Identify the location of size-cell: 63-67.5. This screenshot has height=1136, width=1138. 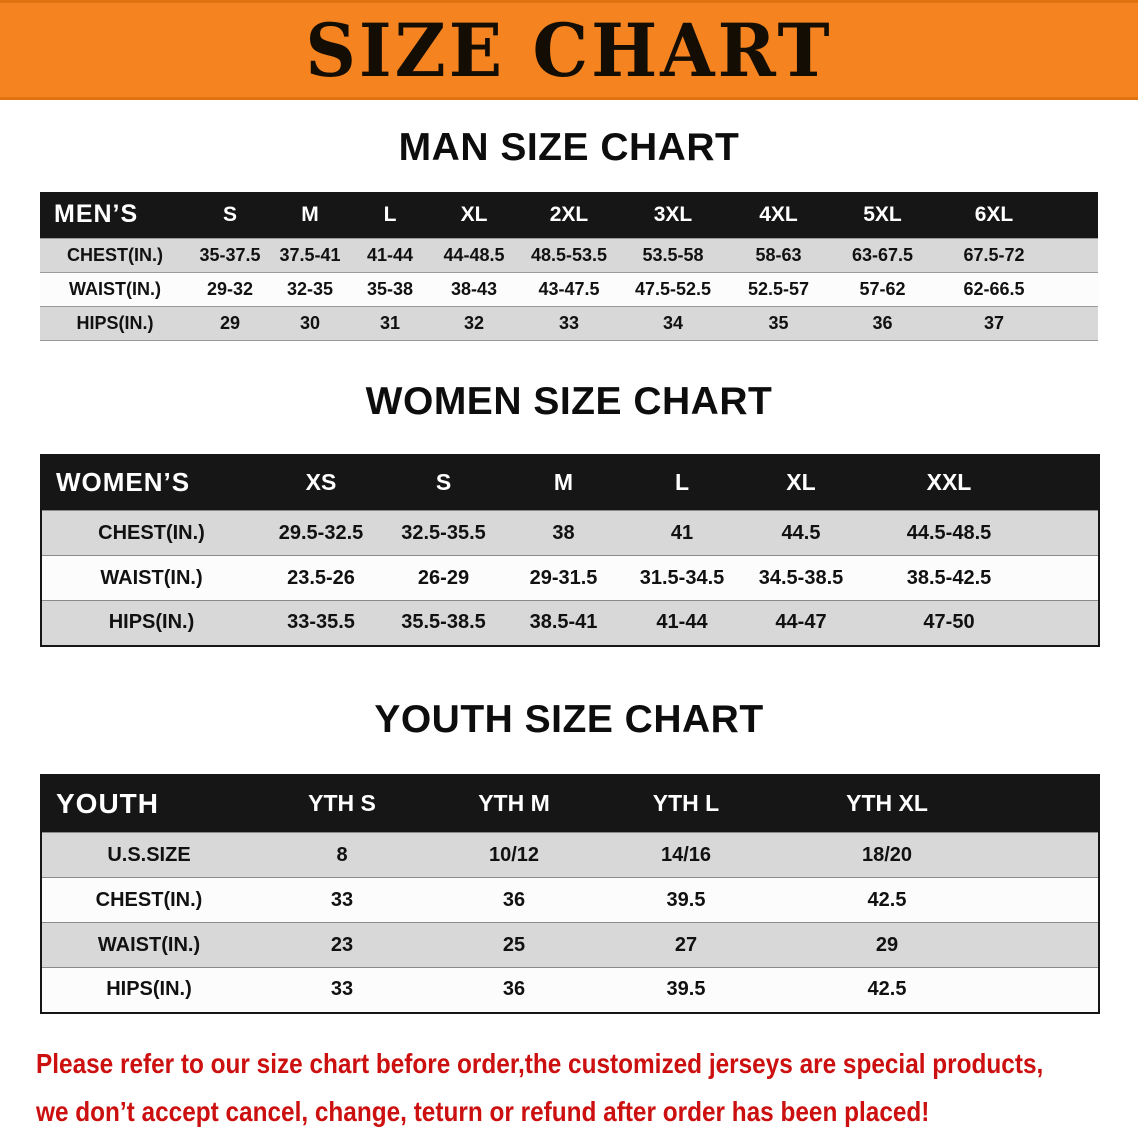
(882, 254).